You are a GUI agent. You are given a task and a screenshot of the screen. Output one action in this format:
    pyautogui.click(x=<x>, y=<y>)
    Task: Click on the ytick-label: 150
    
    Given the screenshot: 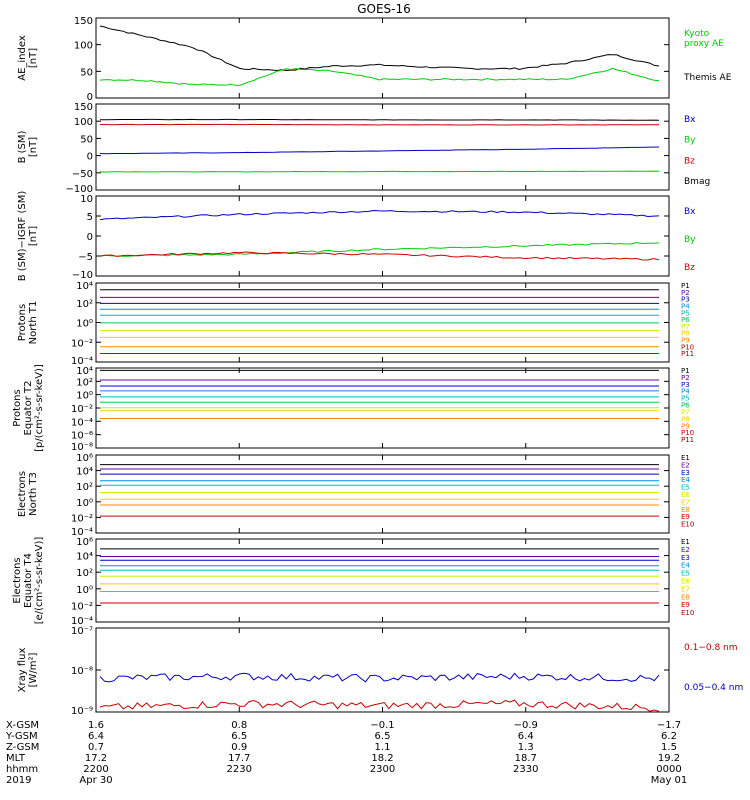 What is the action you would take?
    pyautogui.click(x=83, y=107)
    